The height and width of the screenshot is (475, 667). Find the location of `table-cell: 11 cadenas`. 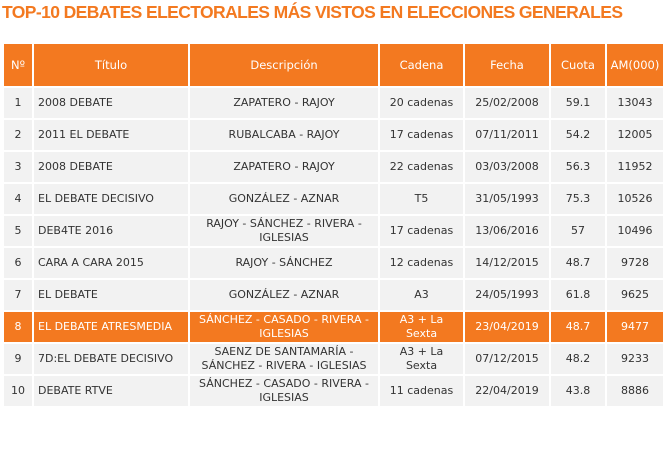

table-cell: 11 cadenas is located at coordinates (421, 391).